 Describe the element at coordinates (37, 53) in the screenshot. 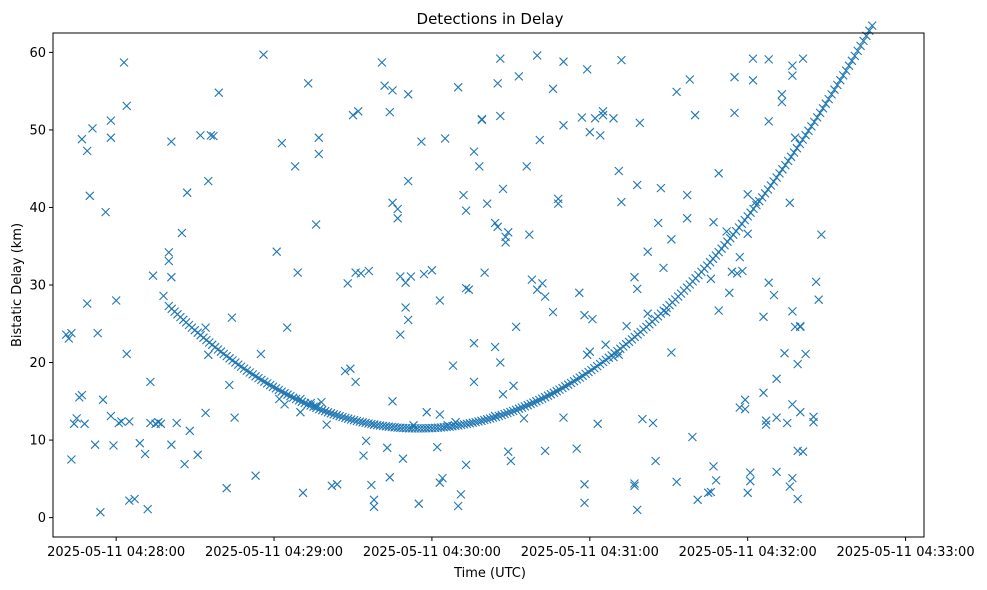

I see `y-tick-label: 60` at that location.